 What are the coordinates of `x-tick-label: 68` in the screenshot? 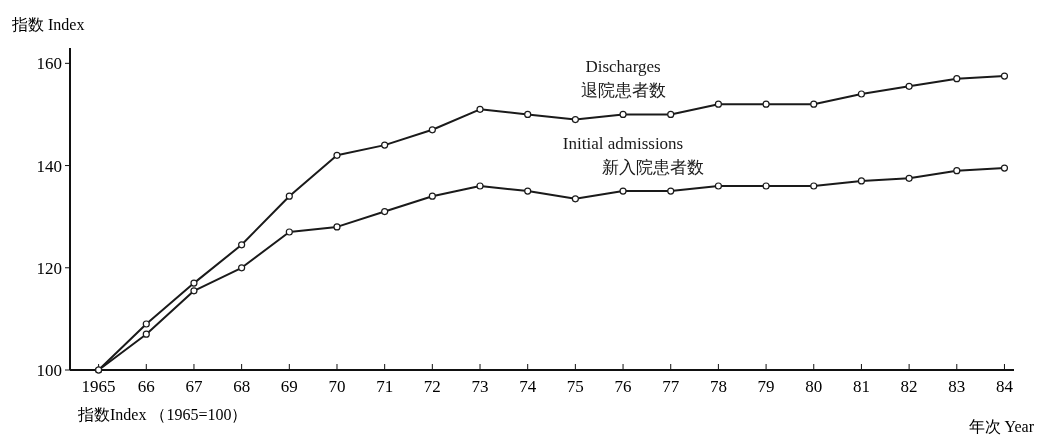 It's located at (242, 386).